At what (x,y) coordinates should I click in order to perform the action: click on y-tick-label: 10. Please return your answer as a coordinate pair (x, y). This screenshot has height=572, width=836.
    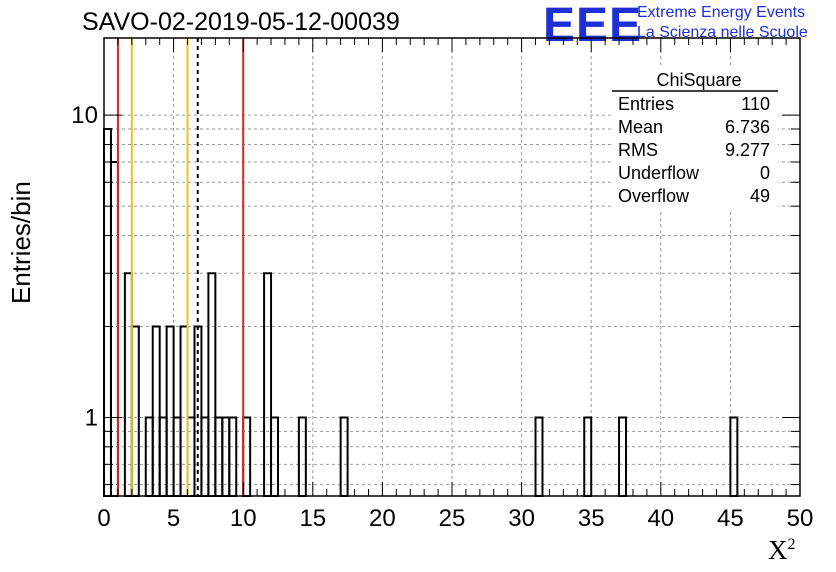
    Looking at the image, I should click on (84, 115).